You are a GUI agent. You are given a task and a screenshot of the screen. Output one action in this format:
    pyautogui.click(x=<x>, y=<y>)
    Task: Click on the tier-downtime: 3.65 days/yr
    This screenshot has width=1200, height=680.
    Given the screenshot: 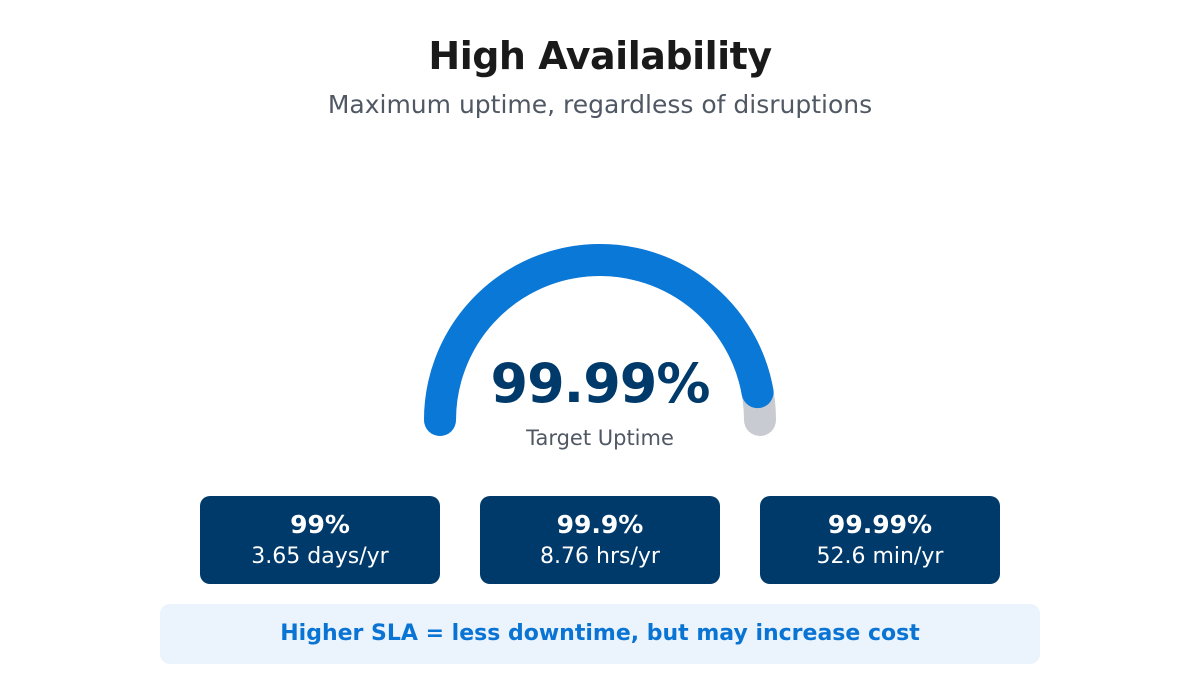 What is the action you would take?
    pyautogui.click(x=320, y=556)
    